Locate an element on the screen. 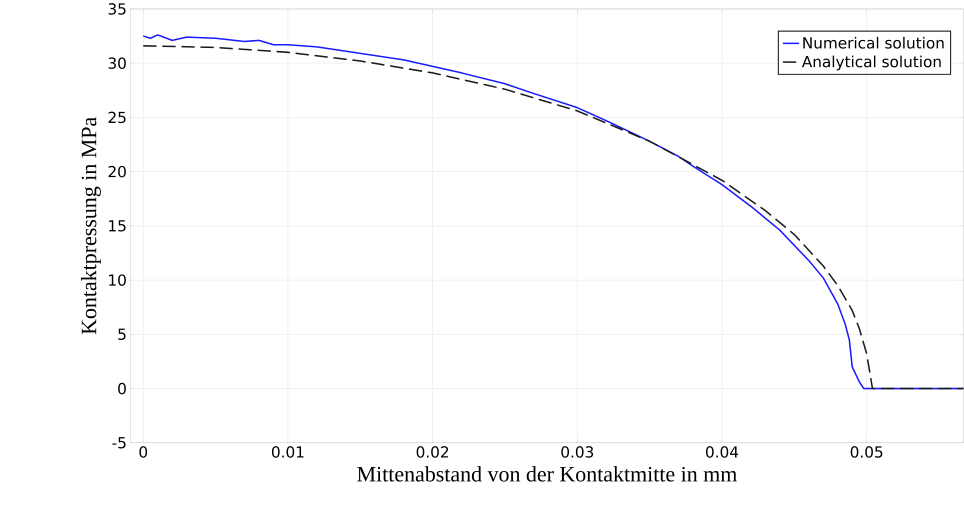  x-tick-label: 0.04 is located at coordinates (722, 452).